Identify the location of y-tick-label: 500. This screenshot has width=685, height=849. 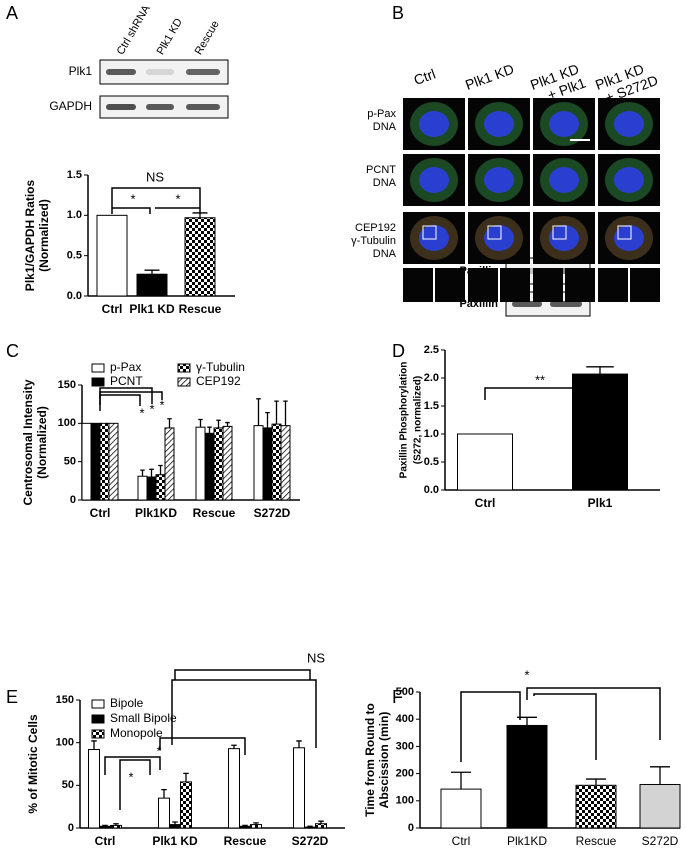
(405, 692).